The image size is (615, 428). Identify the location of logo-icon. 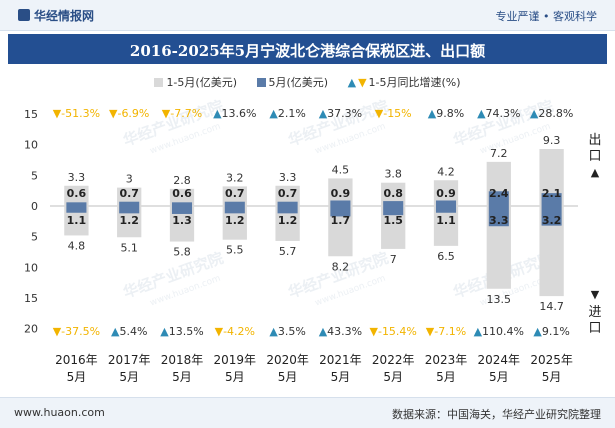
(24, 15).